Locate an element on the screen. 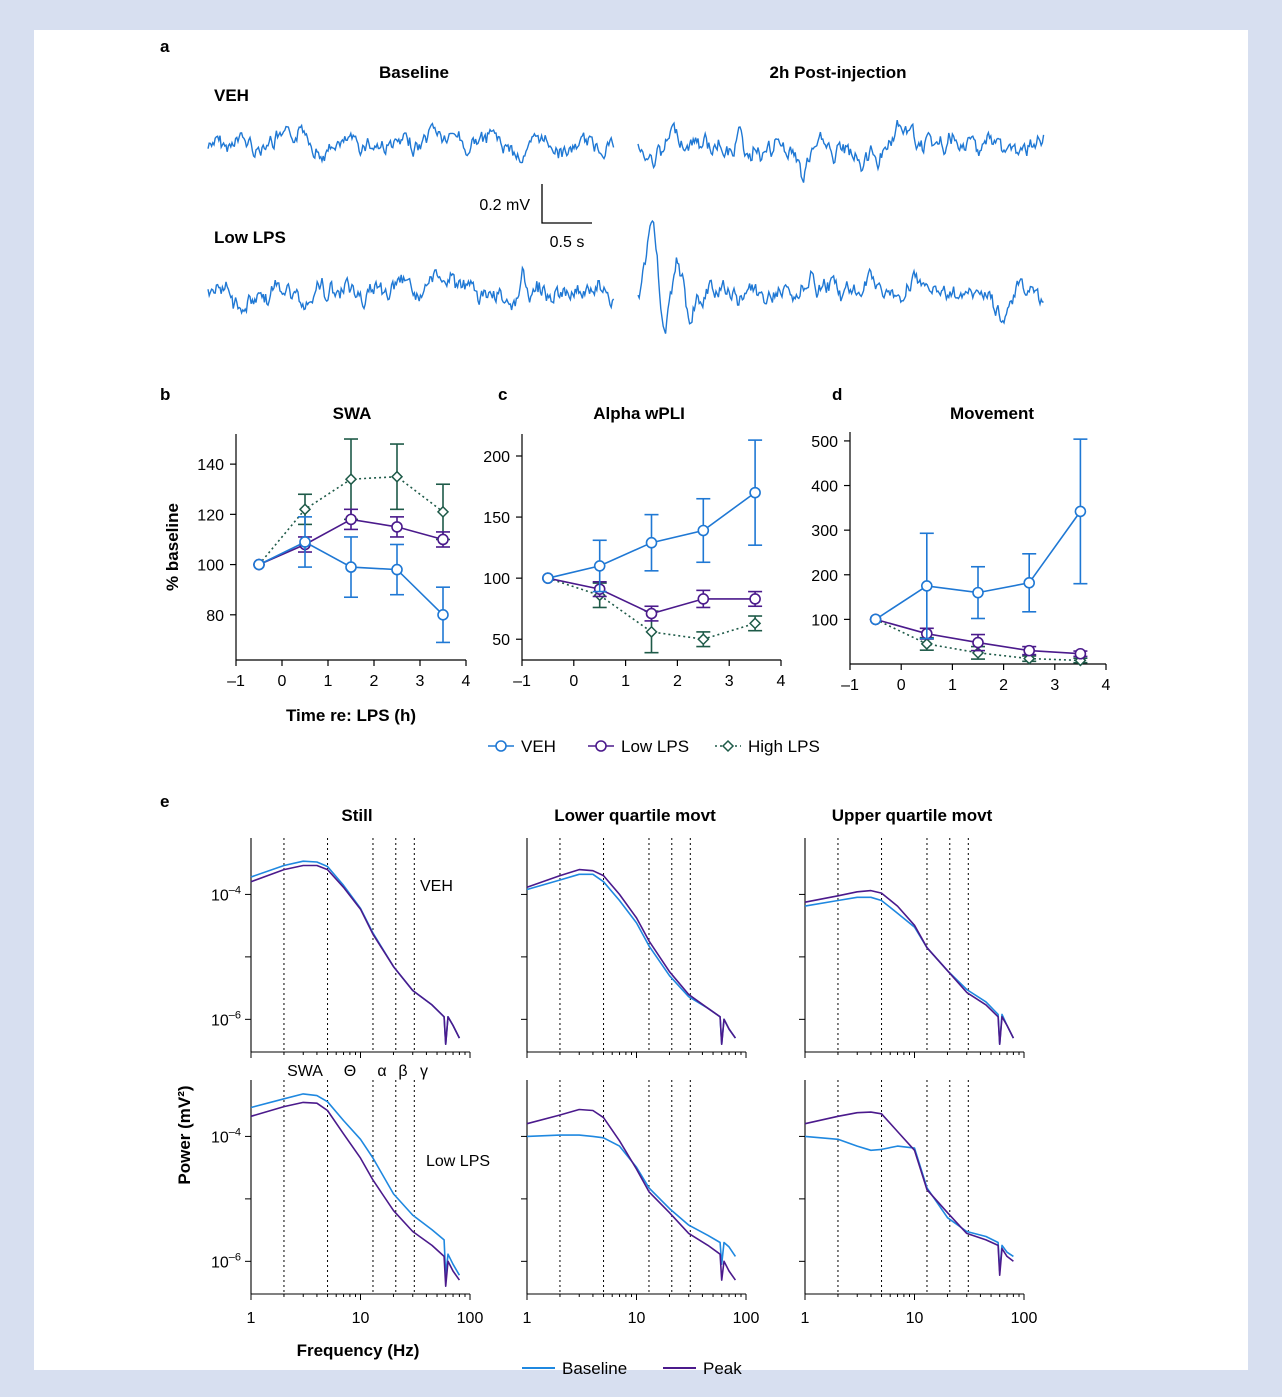 The image size is (1282, 1397). col-title-upper: Upper quartile movt is located at coordinates (912, 815).